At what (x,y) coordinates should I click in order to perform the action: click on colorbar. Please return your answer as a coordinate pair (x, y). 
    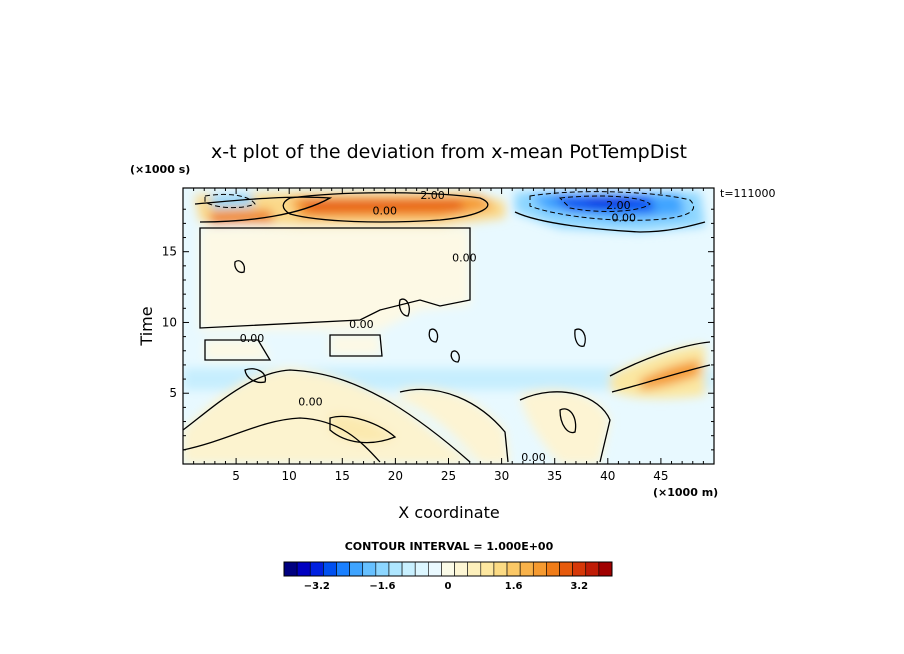
    Looking at the image, I should click on (448, 569).